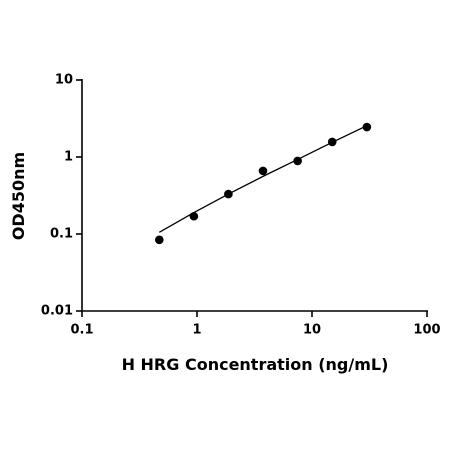  I want to click on fit-curve, so click(263, 179).